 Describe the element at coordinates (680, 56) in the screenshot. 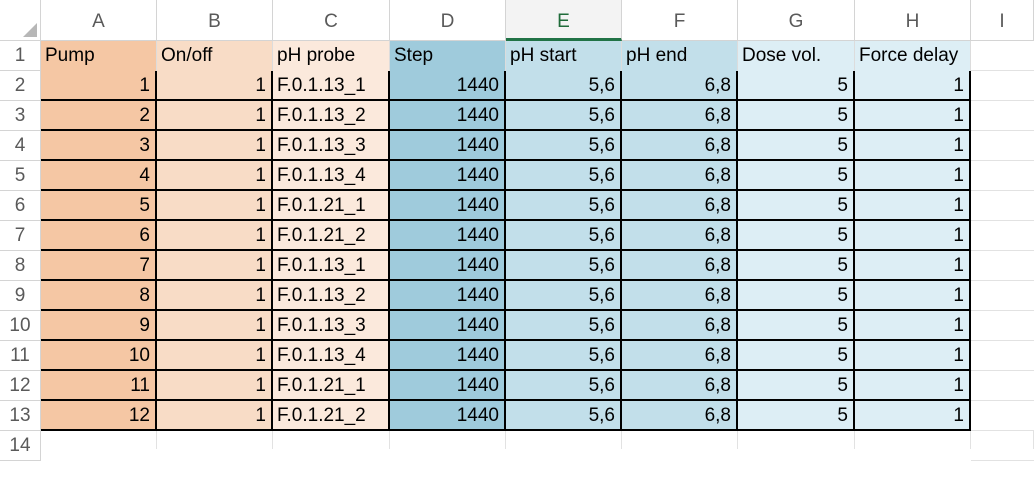

I see `header-cell-f1: pH end` at that location.